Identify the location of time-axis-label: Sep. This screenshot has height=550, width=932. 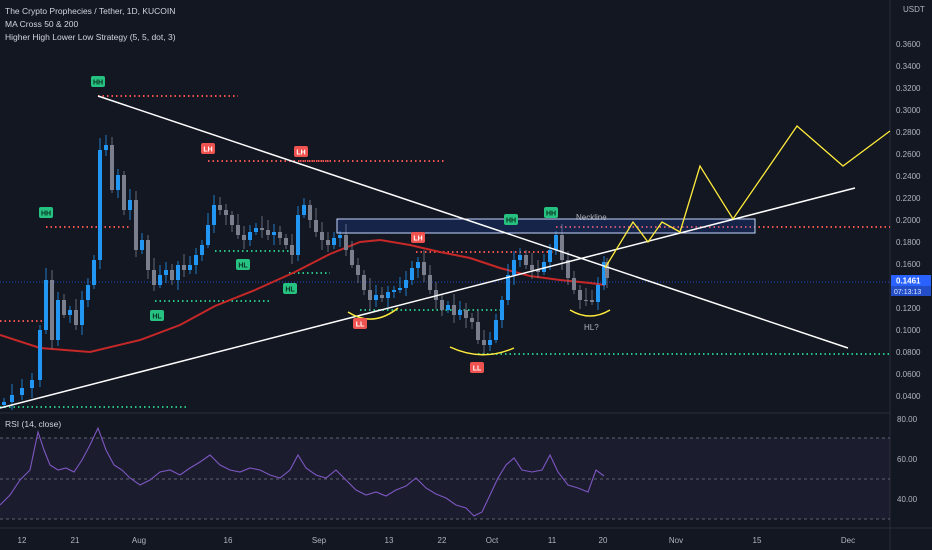
(319, 540).